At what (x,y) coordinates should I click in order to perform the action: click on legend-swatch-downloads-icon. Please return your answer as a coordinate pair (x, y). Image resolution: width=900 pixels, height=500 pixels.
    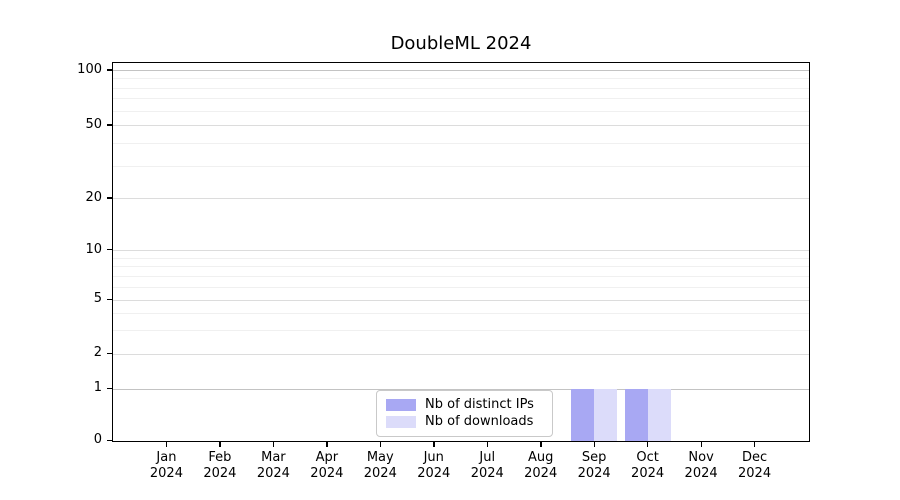
    Looking at the image, I should click on (401, 422).